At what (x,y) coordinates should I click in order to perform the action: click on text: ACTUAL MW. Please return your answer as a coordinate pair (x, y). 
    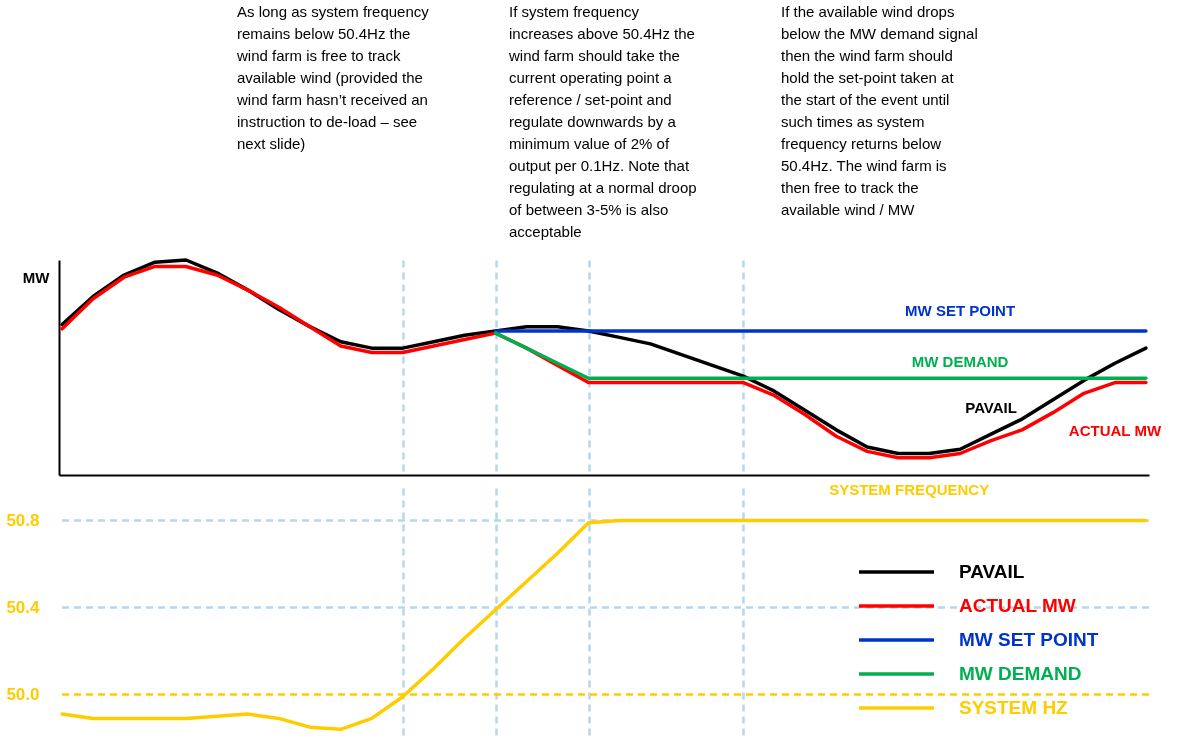
    Looking at the image, I should click on (1115, 430).